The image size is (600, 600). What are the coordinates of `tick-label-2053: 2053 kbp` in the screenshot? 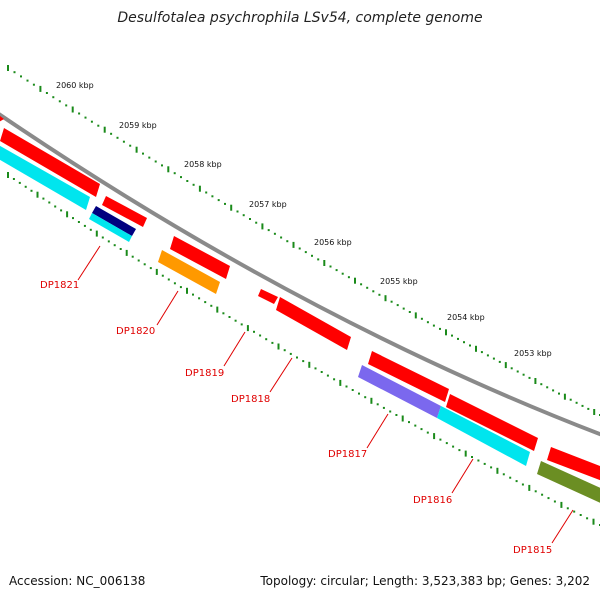 It's located at (533, 353).